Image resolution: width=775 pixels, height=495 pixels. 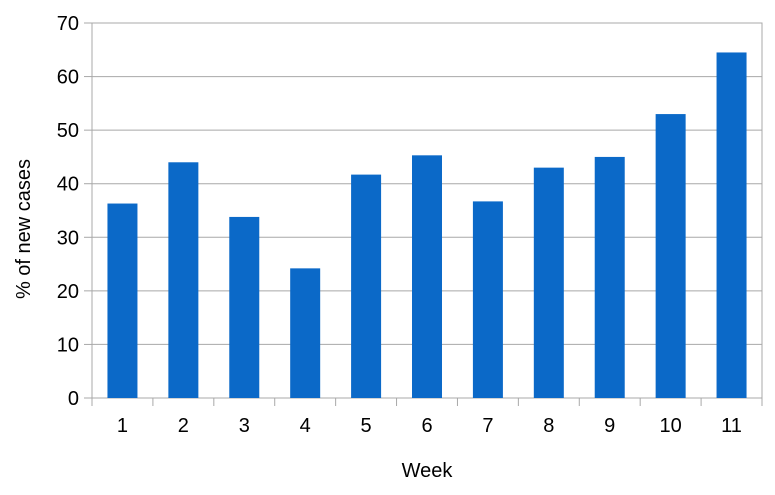 What do you see at coordinates (73, 399) in the screenshot?
I see `y-tick-label: 0` at bounding box center [73, 399].